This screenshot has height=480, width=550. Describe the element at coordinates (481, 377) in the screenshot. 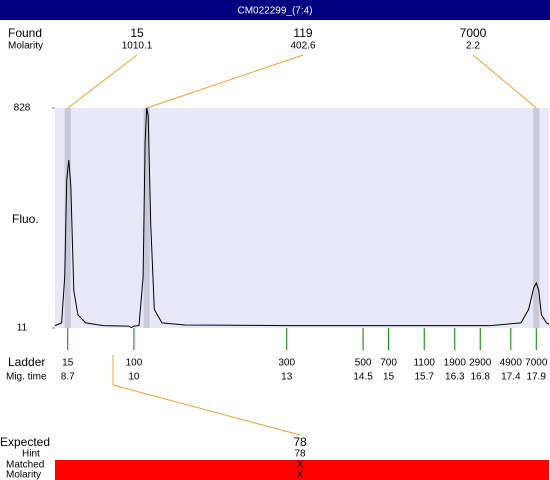

I see `ladder-time: 16.8` at that location.